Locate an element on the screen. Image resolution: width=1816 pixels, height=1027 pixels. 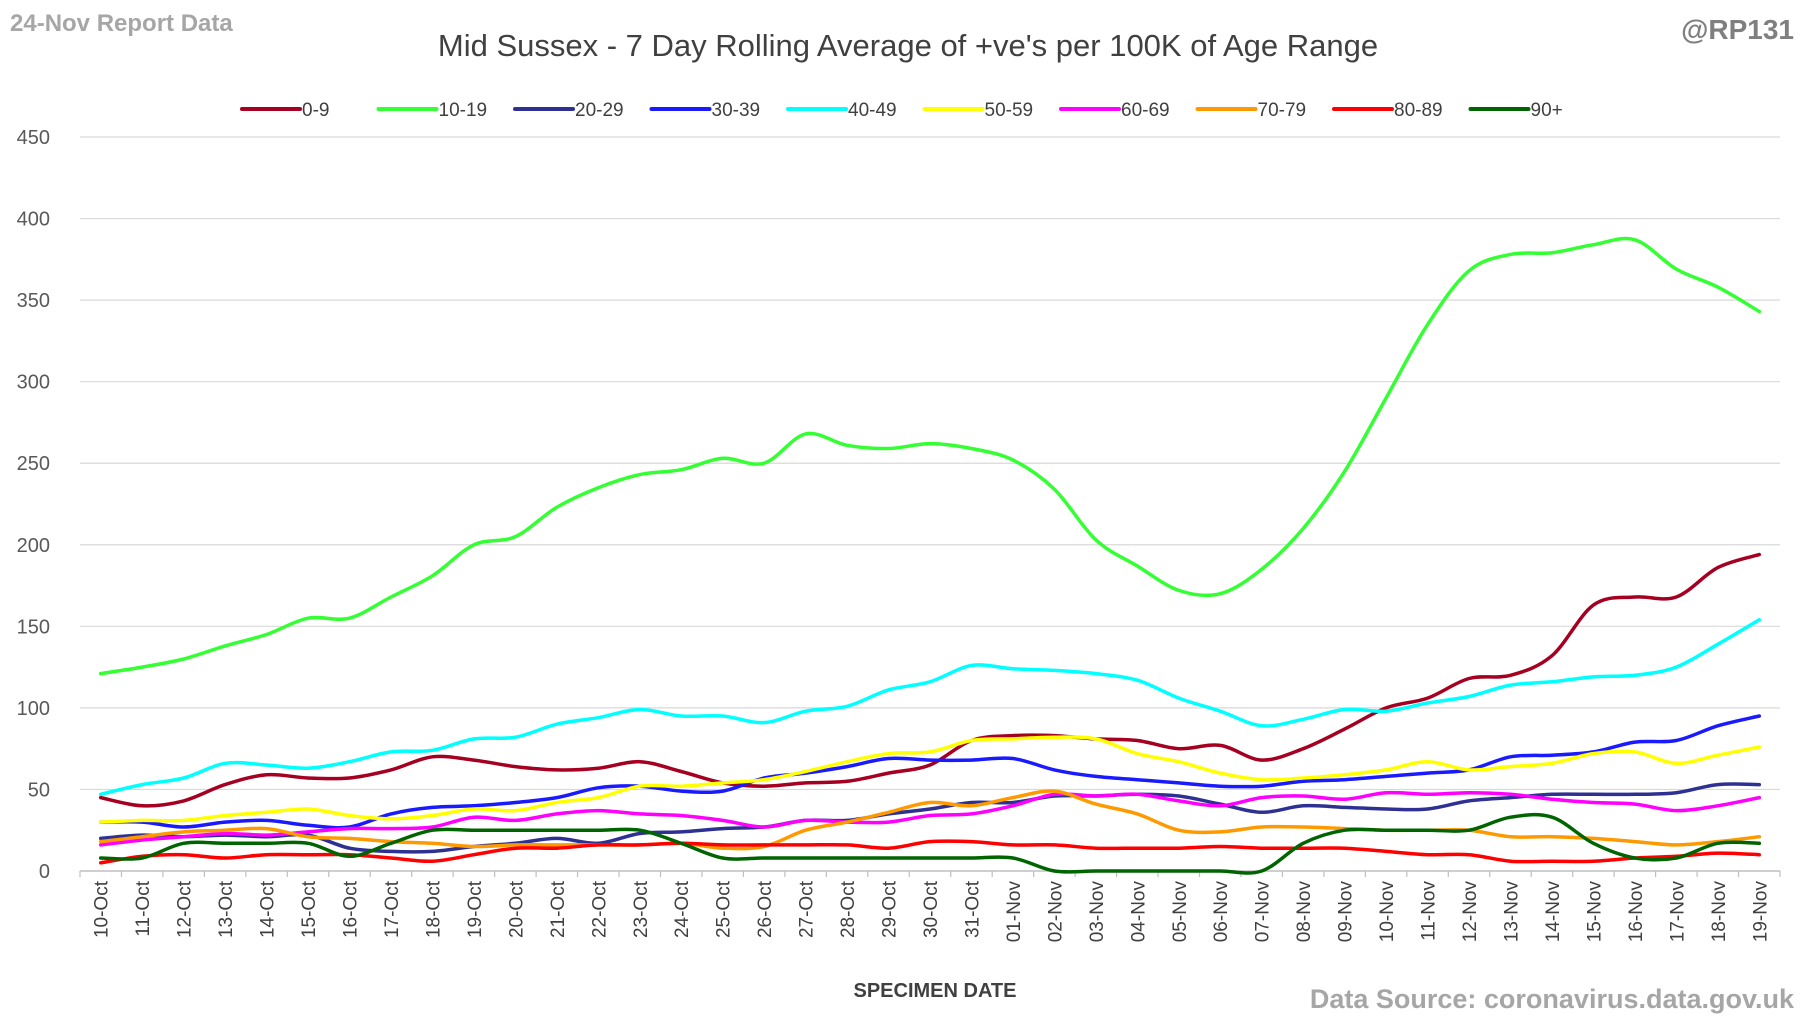
x-tick-label: 16-Nov is located at coordinates (1636, 912).